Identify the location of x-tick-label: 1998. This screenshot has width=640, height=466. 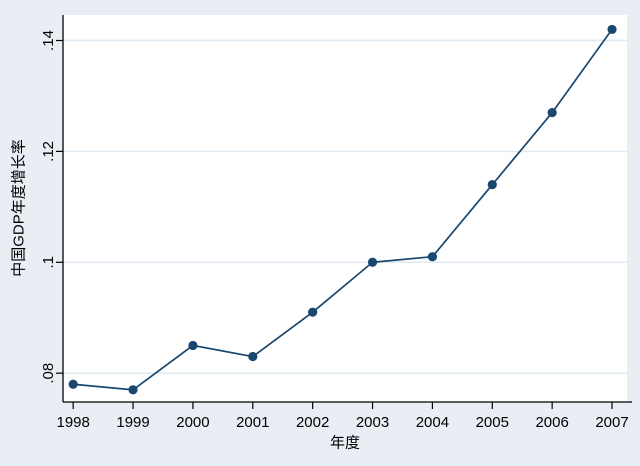
(72, 422).